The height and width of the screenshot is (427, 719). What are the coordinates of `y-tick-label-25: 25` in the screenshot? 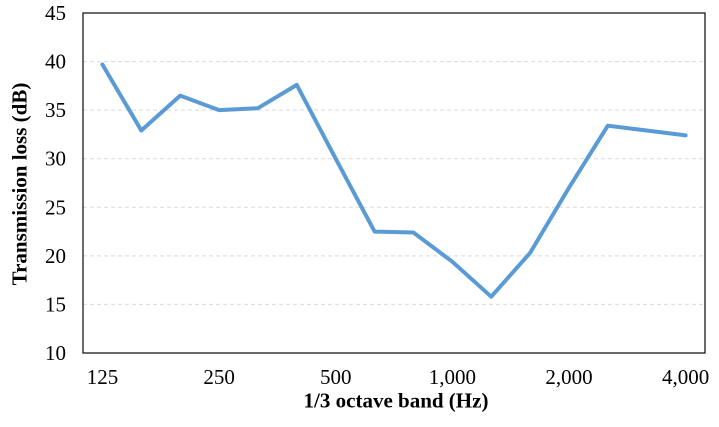 It's located at (55, 207).